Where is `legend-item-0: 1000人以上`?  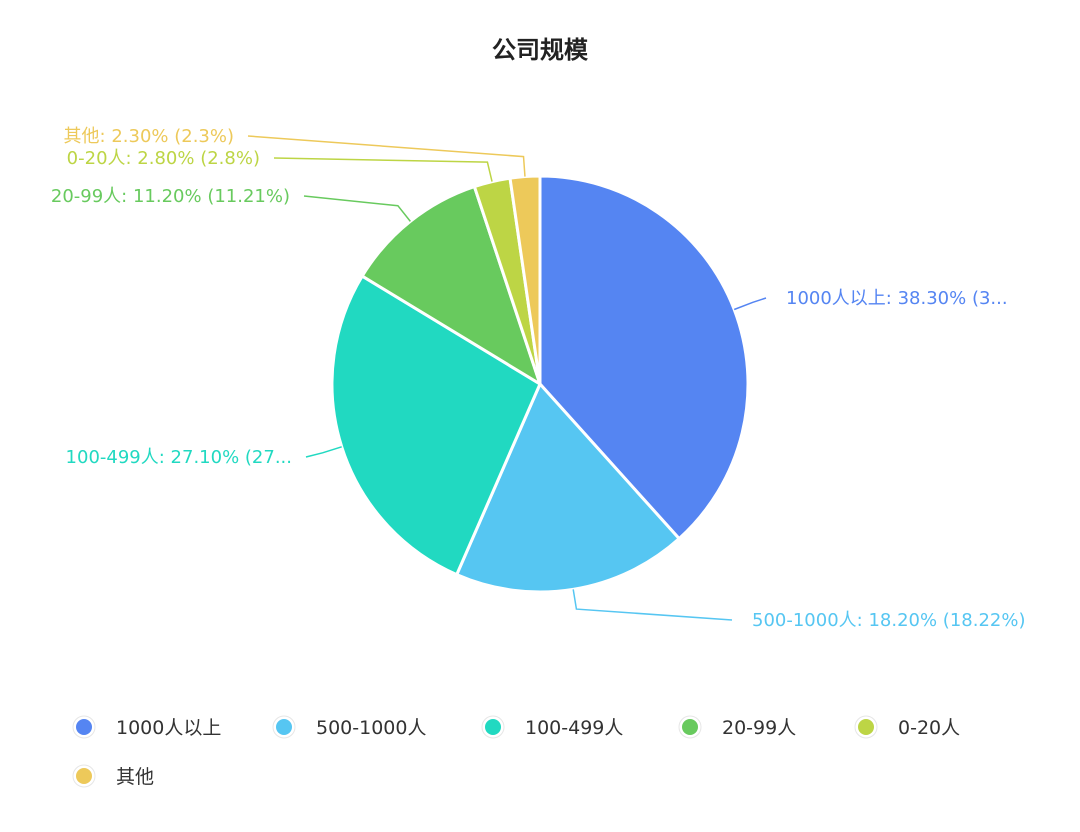
legend-item-0: 1000人以上 is located at coordinates (146, 727).